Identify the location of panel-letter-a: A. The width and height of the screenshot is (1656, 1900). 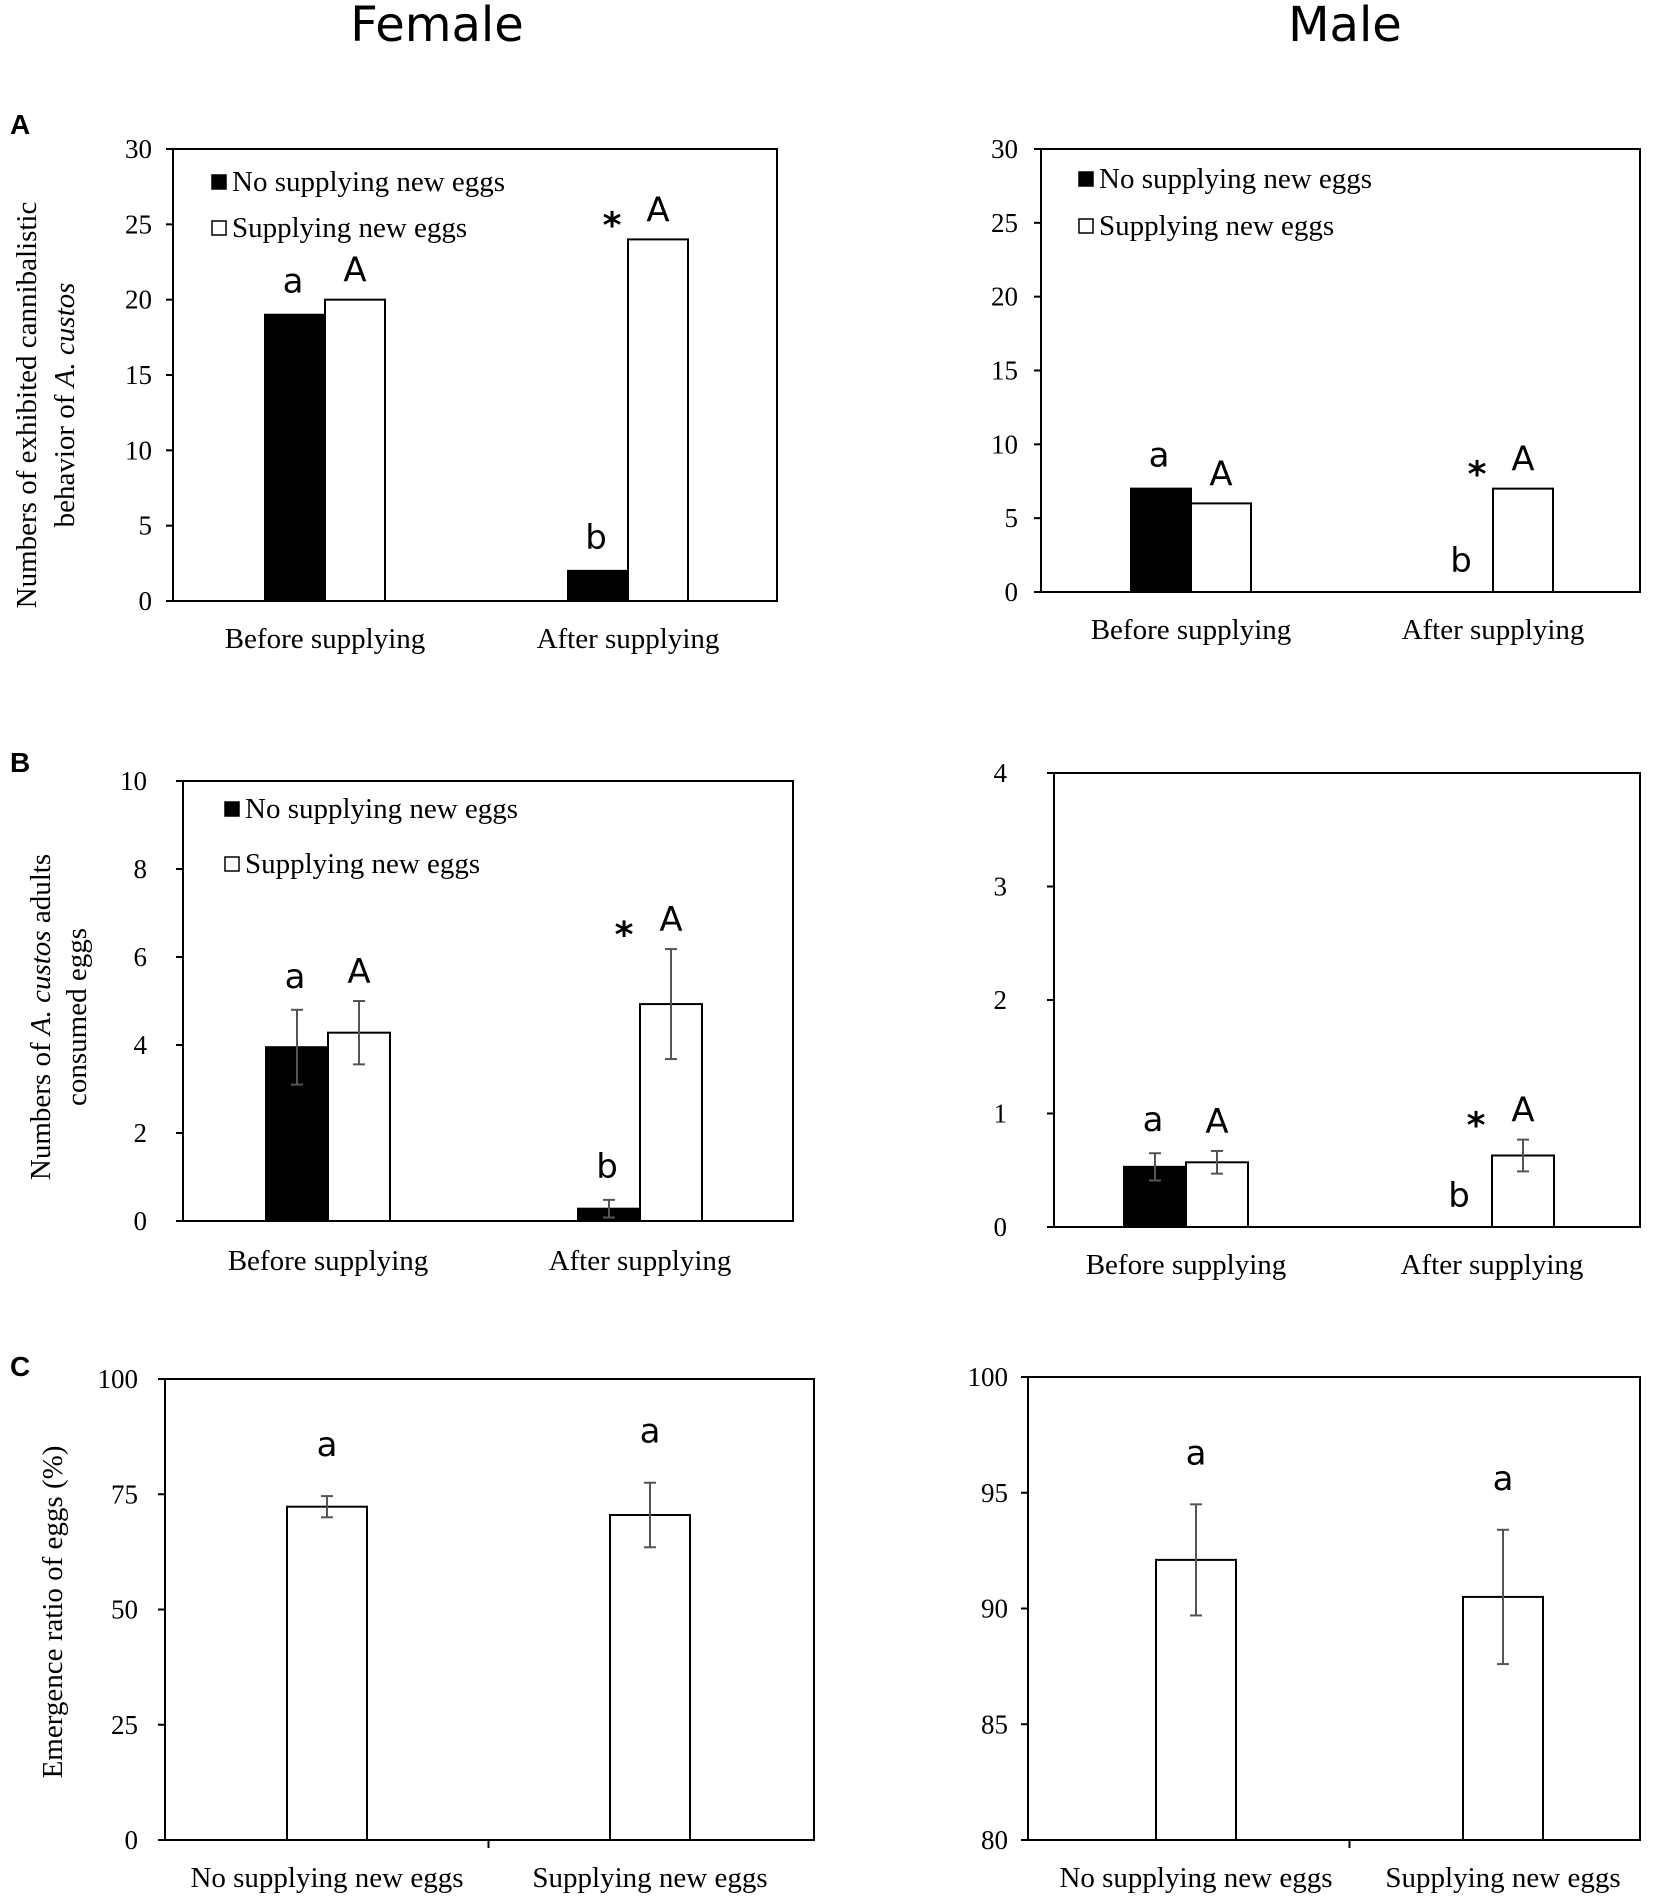
(20, 124).